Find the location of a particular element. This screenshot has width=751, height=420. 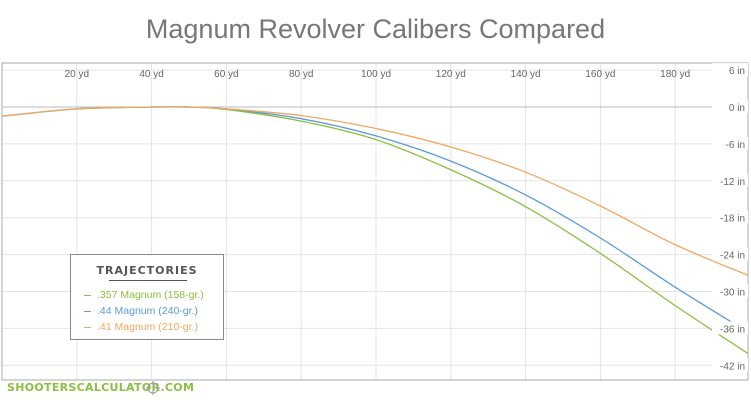

watermark-text: SHOOTERSCALCULATOR.COM is located at coordinates (101, 387).